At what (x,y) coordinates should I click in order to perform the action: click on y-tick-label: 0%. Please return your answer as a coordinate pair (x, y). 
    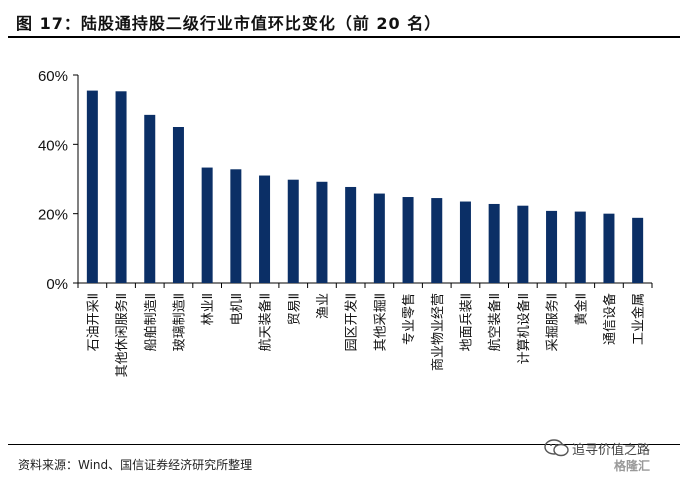
    Looking at the image, I should click on (57, 284).